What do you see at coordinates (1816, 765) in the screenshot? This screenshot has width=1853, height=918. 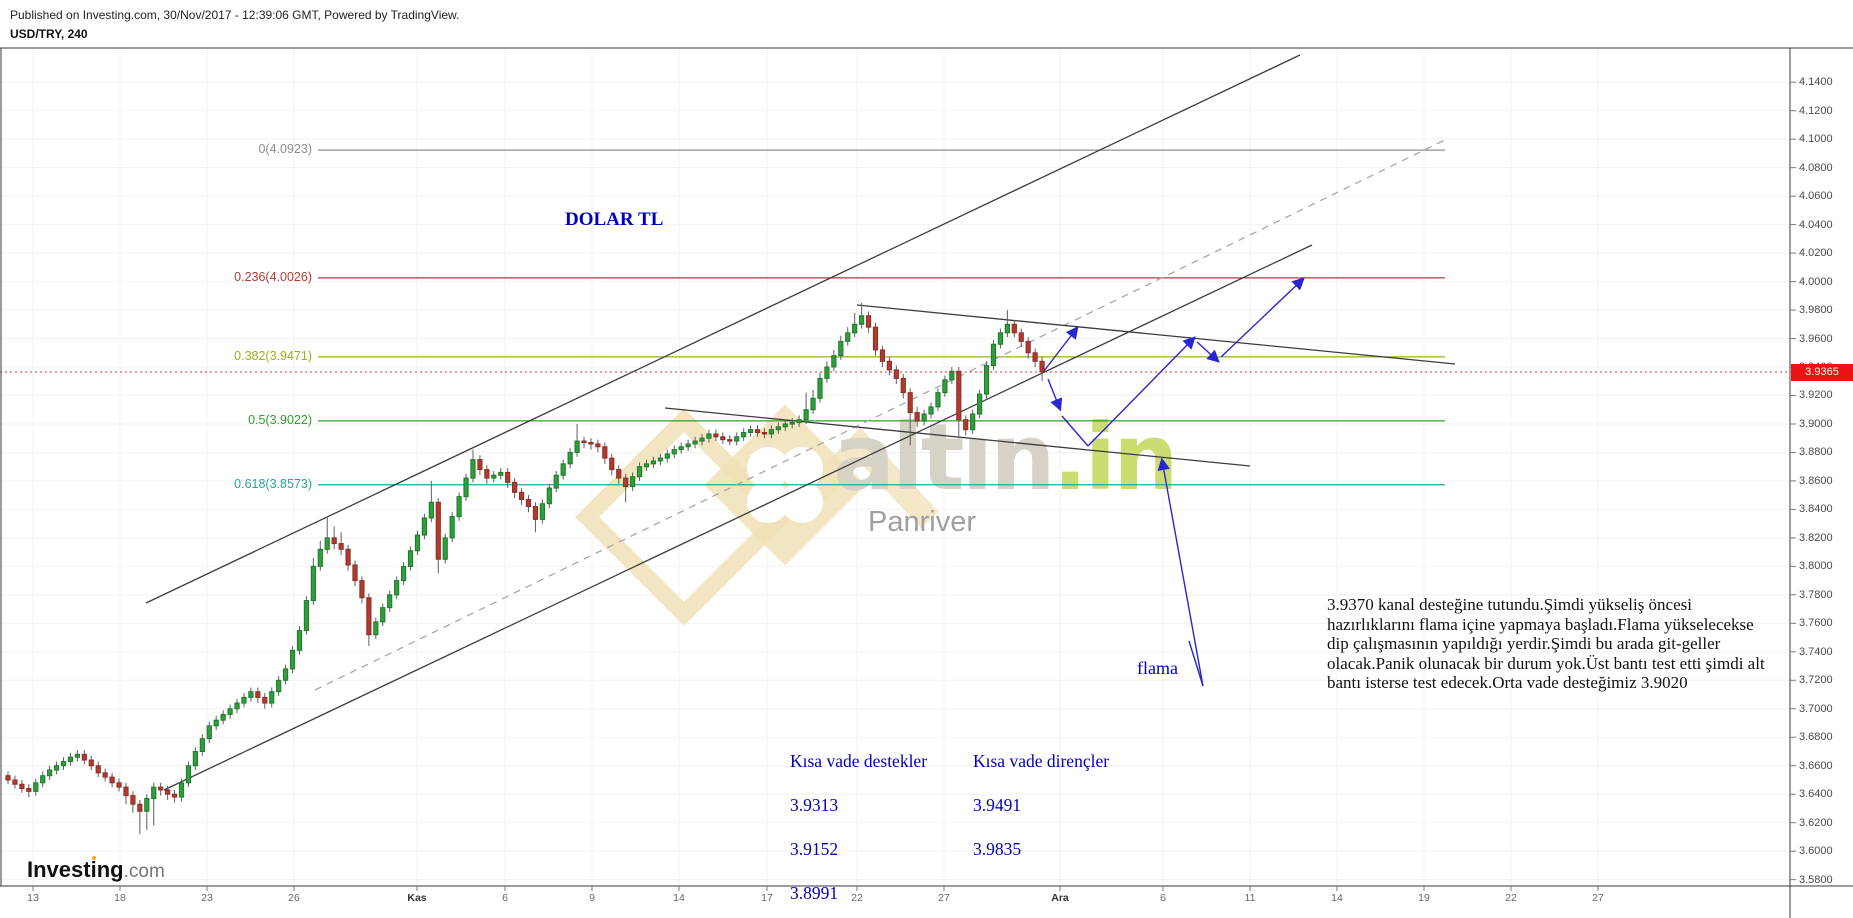 I see `price-axis-label: 3.6600` at bounding box center [1816, 765].